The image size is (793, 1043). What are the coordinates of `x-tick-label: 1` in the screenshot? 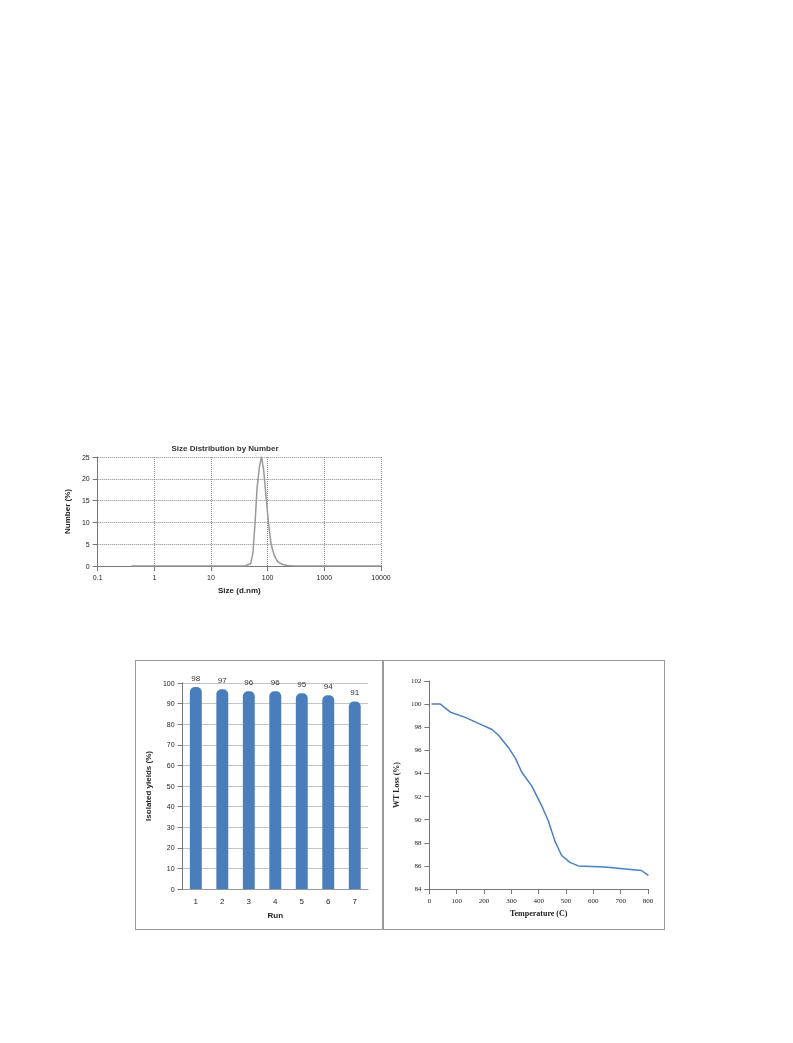 It's located at (196, 901).